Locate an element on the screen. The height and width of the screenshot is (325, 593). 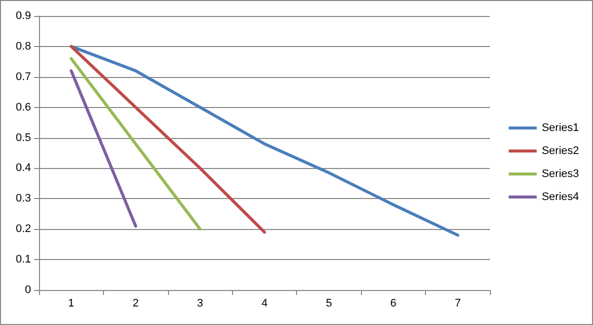
y-tick-label: 0.2 is located at coordinates (23, 229).